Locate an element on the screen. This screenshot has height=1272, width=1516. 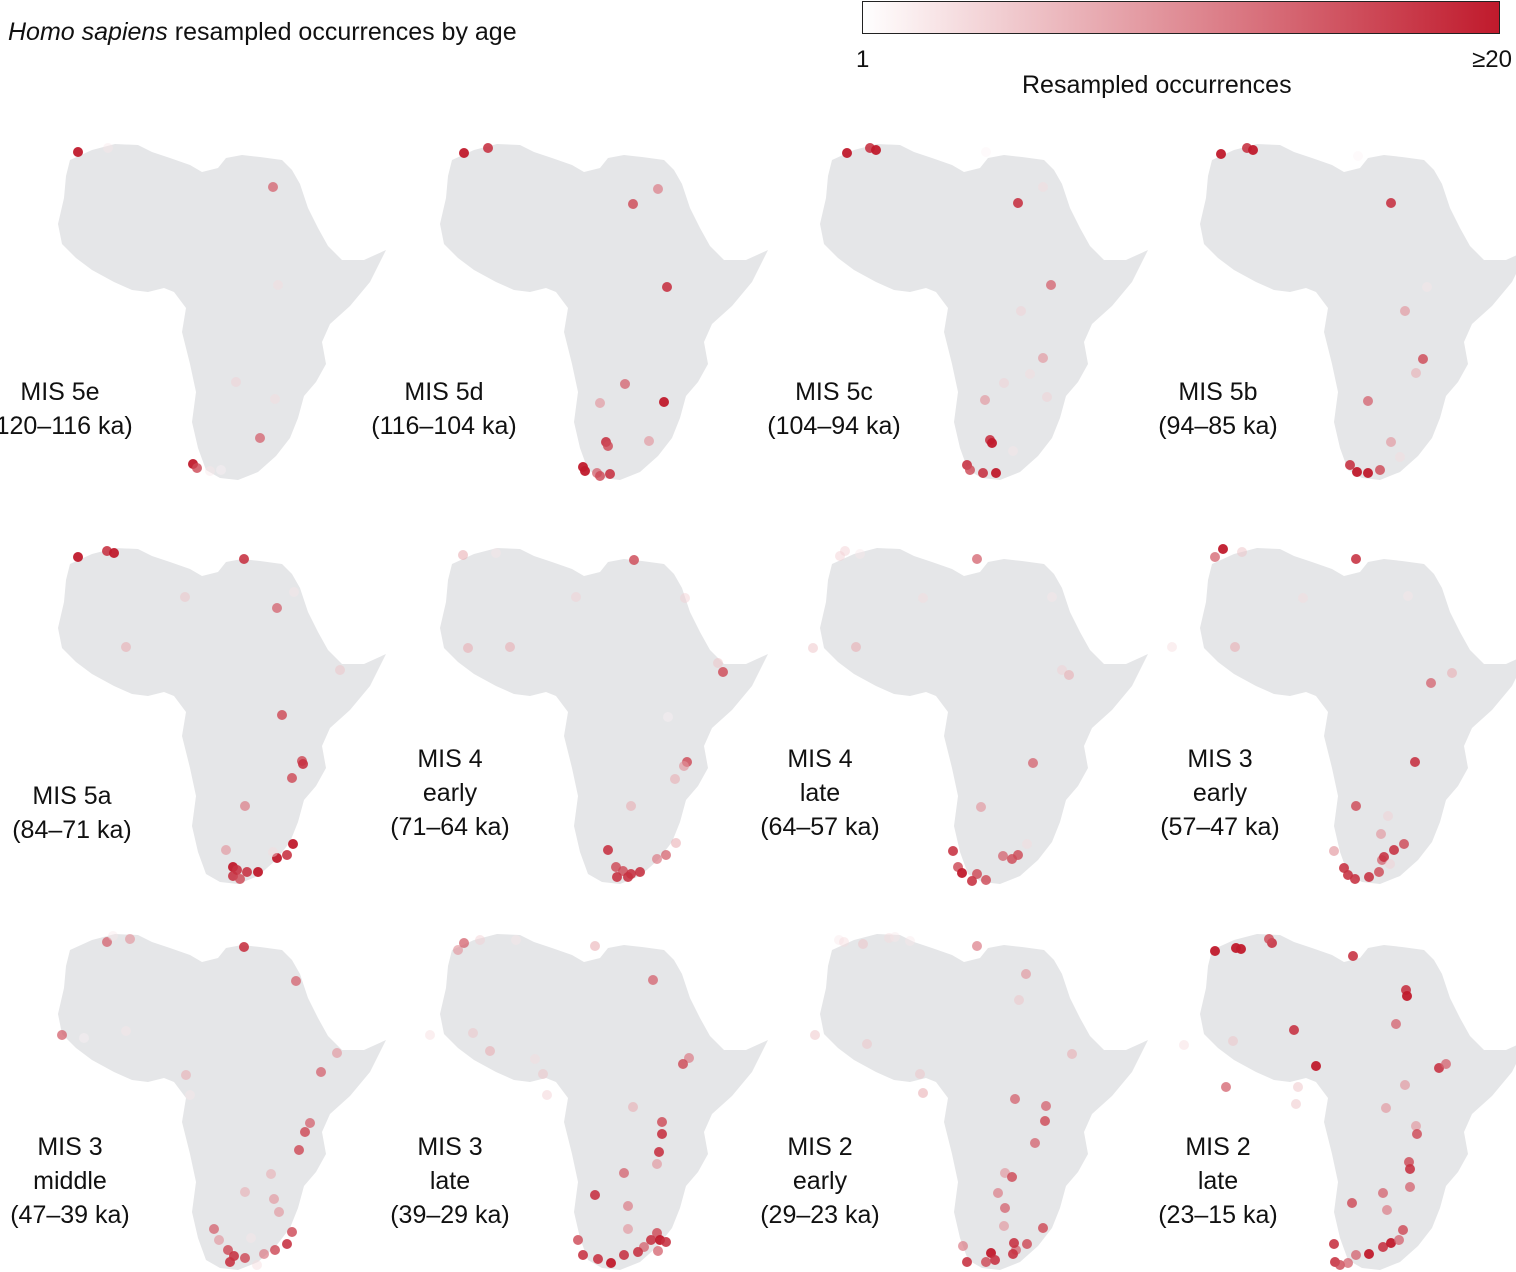
map-panel-mis4late: MIS 4 late (64–57 ka) is located at coordinates (962, 705).